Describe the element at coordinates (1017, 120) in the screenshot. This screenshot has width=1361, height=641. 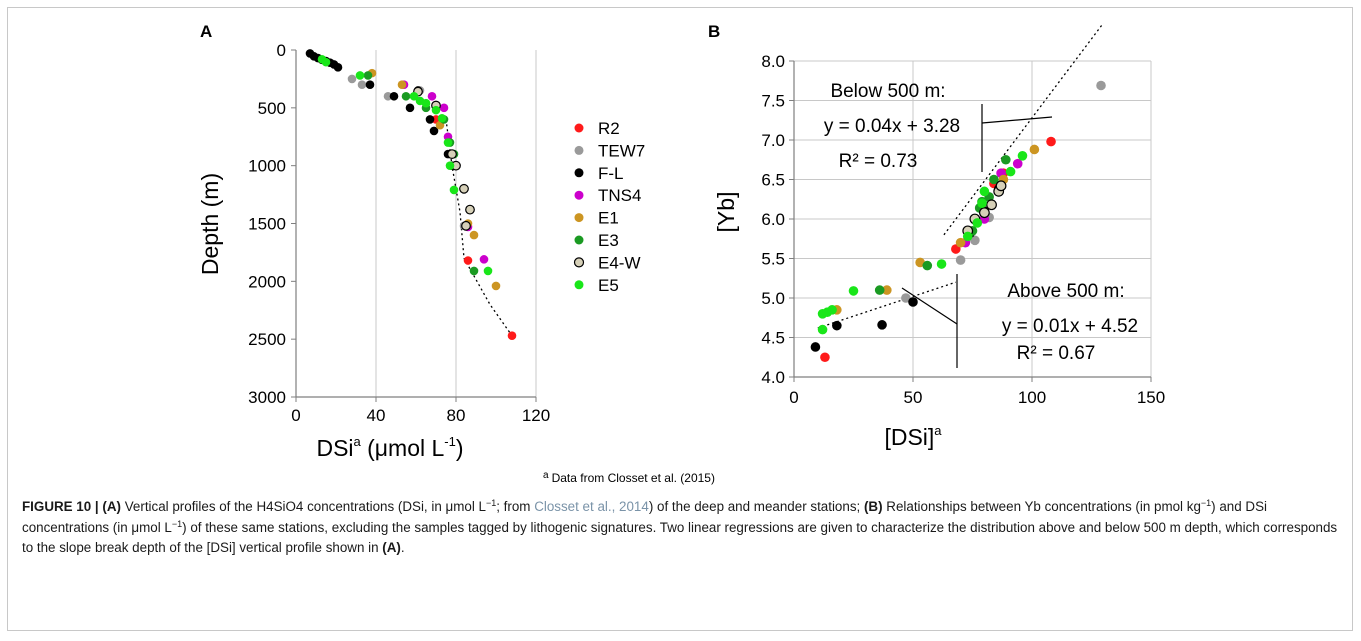
I see `fit-below-pointer` at that location.